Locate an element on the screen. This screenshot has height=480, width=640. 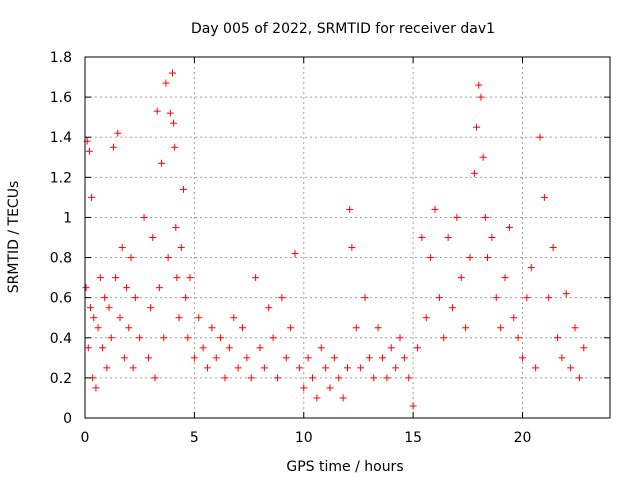
y-tick-label: 1.2 is located at coordinates (61, 178).